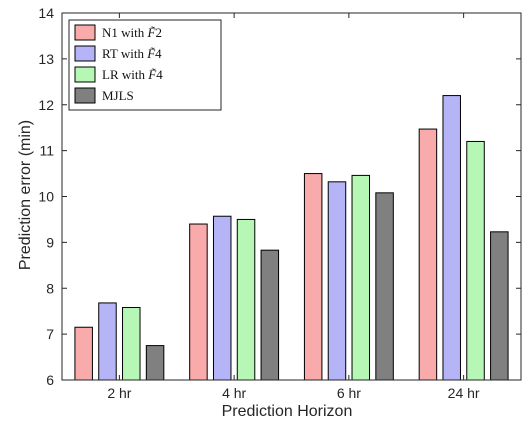  Describe the element at coordinates (46, 197) in the screenshot. I see `y-tick-label-4: 10` at that location.